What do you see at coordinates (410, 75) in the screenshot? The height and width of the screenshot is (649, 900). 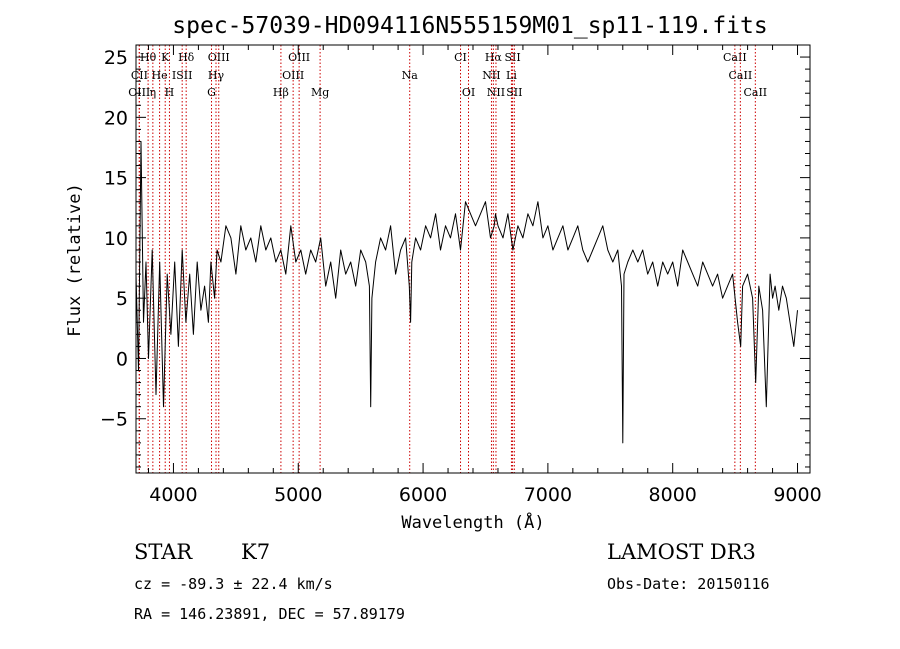 I see `line-marker-label: Na` at bounding box center [410, 75].